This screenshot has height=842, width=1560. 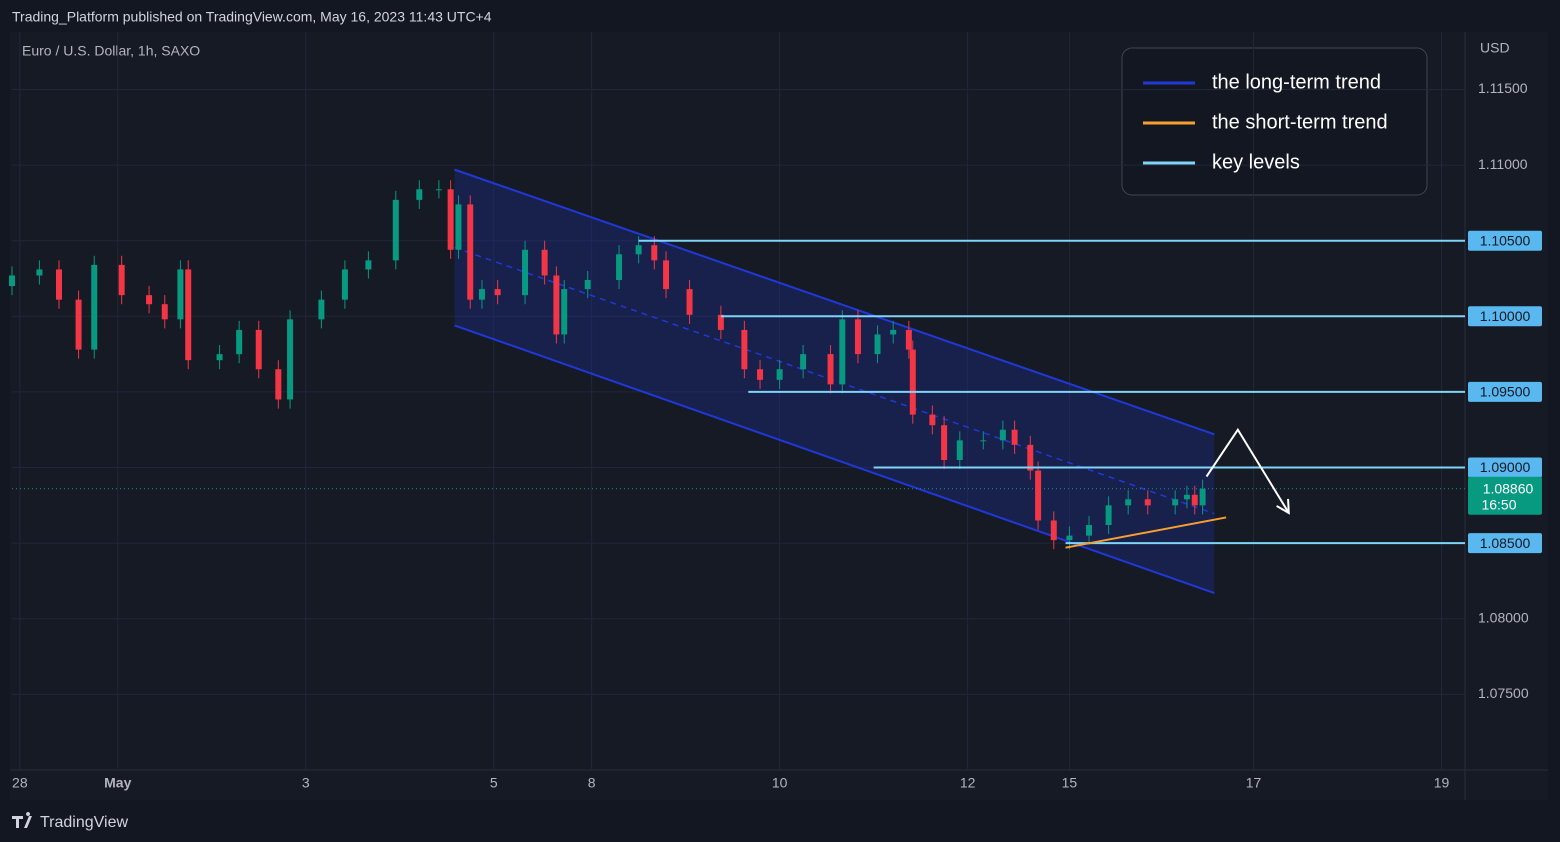 What do you see at coordinates (1256, 162) in the screenshot?
I see `legend-label: key levels` at bounding box center [1256, 162].